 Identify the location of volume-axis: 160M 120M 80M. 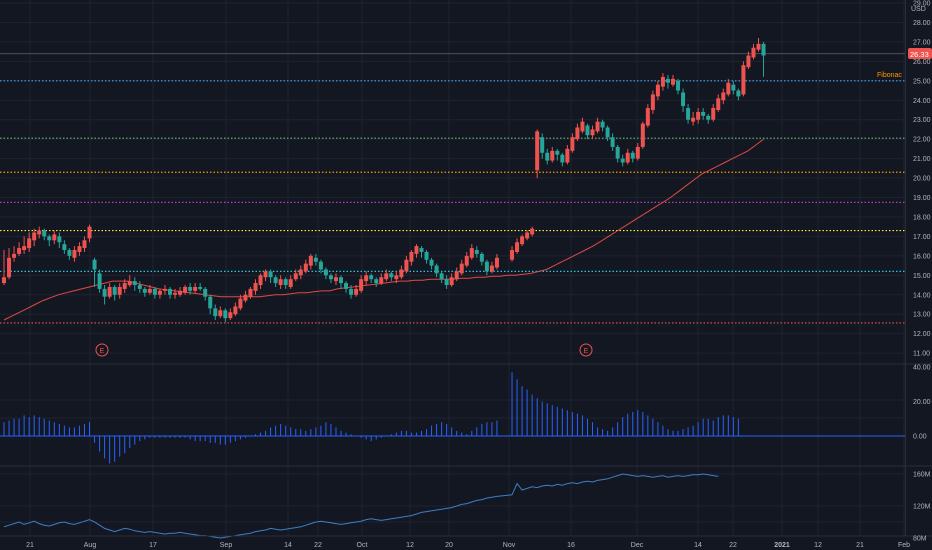
(922, 507).